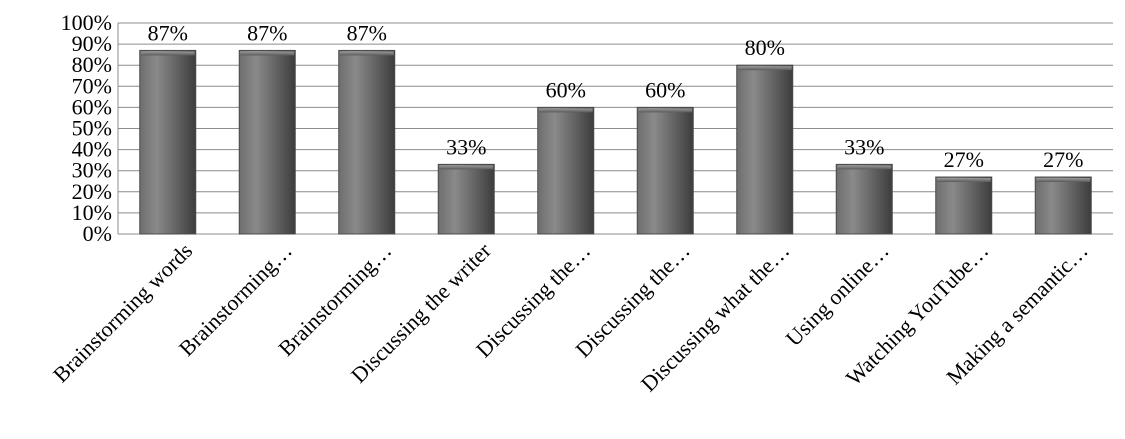  What do you see at coordinates (97, 233) in the screenshot?
I see `y-tick-label: 0%` at bounding box center [97, 233].